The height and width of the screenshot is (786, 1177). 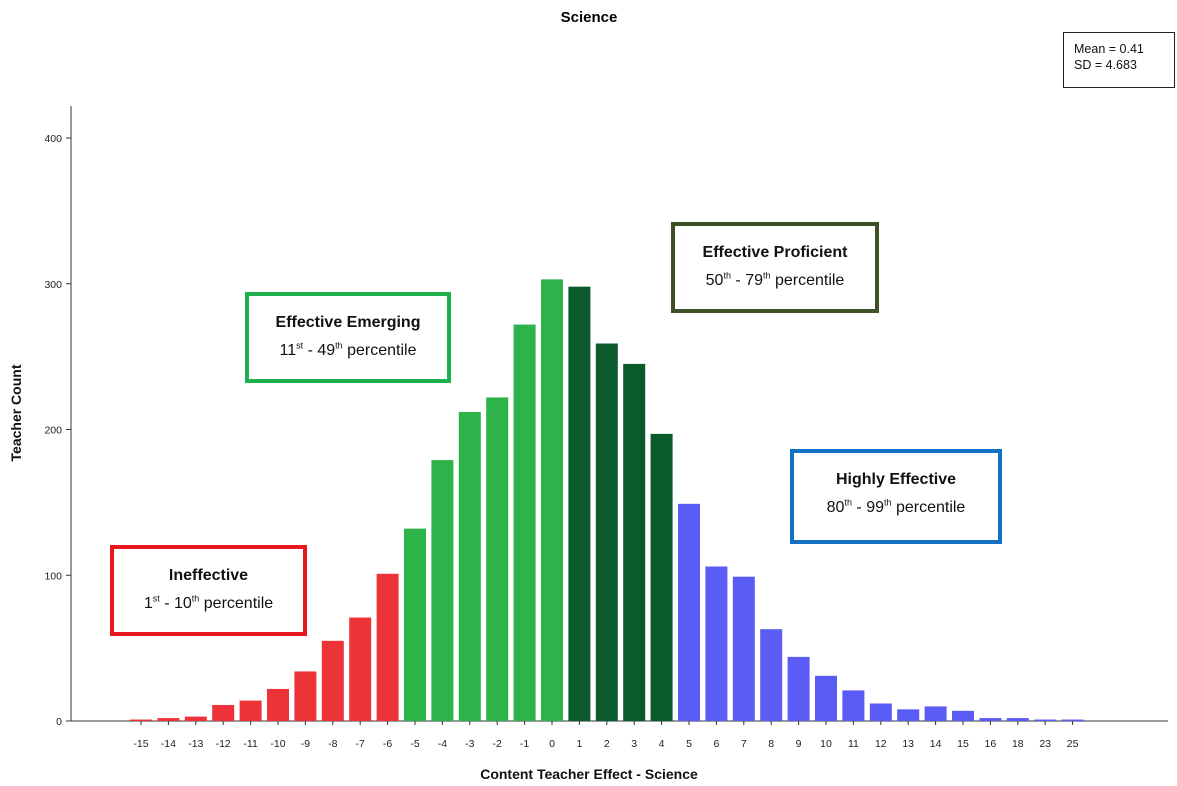 What do you see at coordinates (896, 479) in the screenshot?
I see `category-name: Highly Effective` at bounding box center [896, 479].